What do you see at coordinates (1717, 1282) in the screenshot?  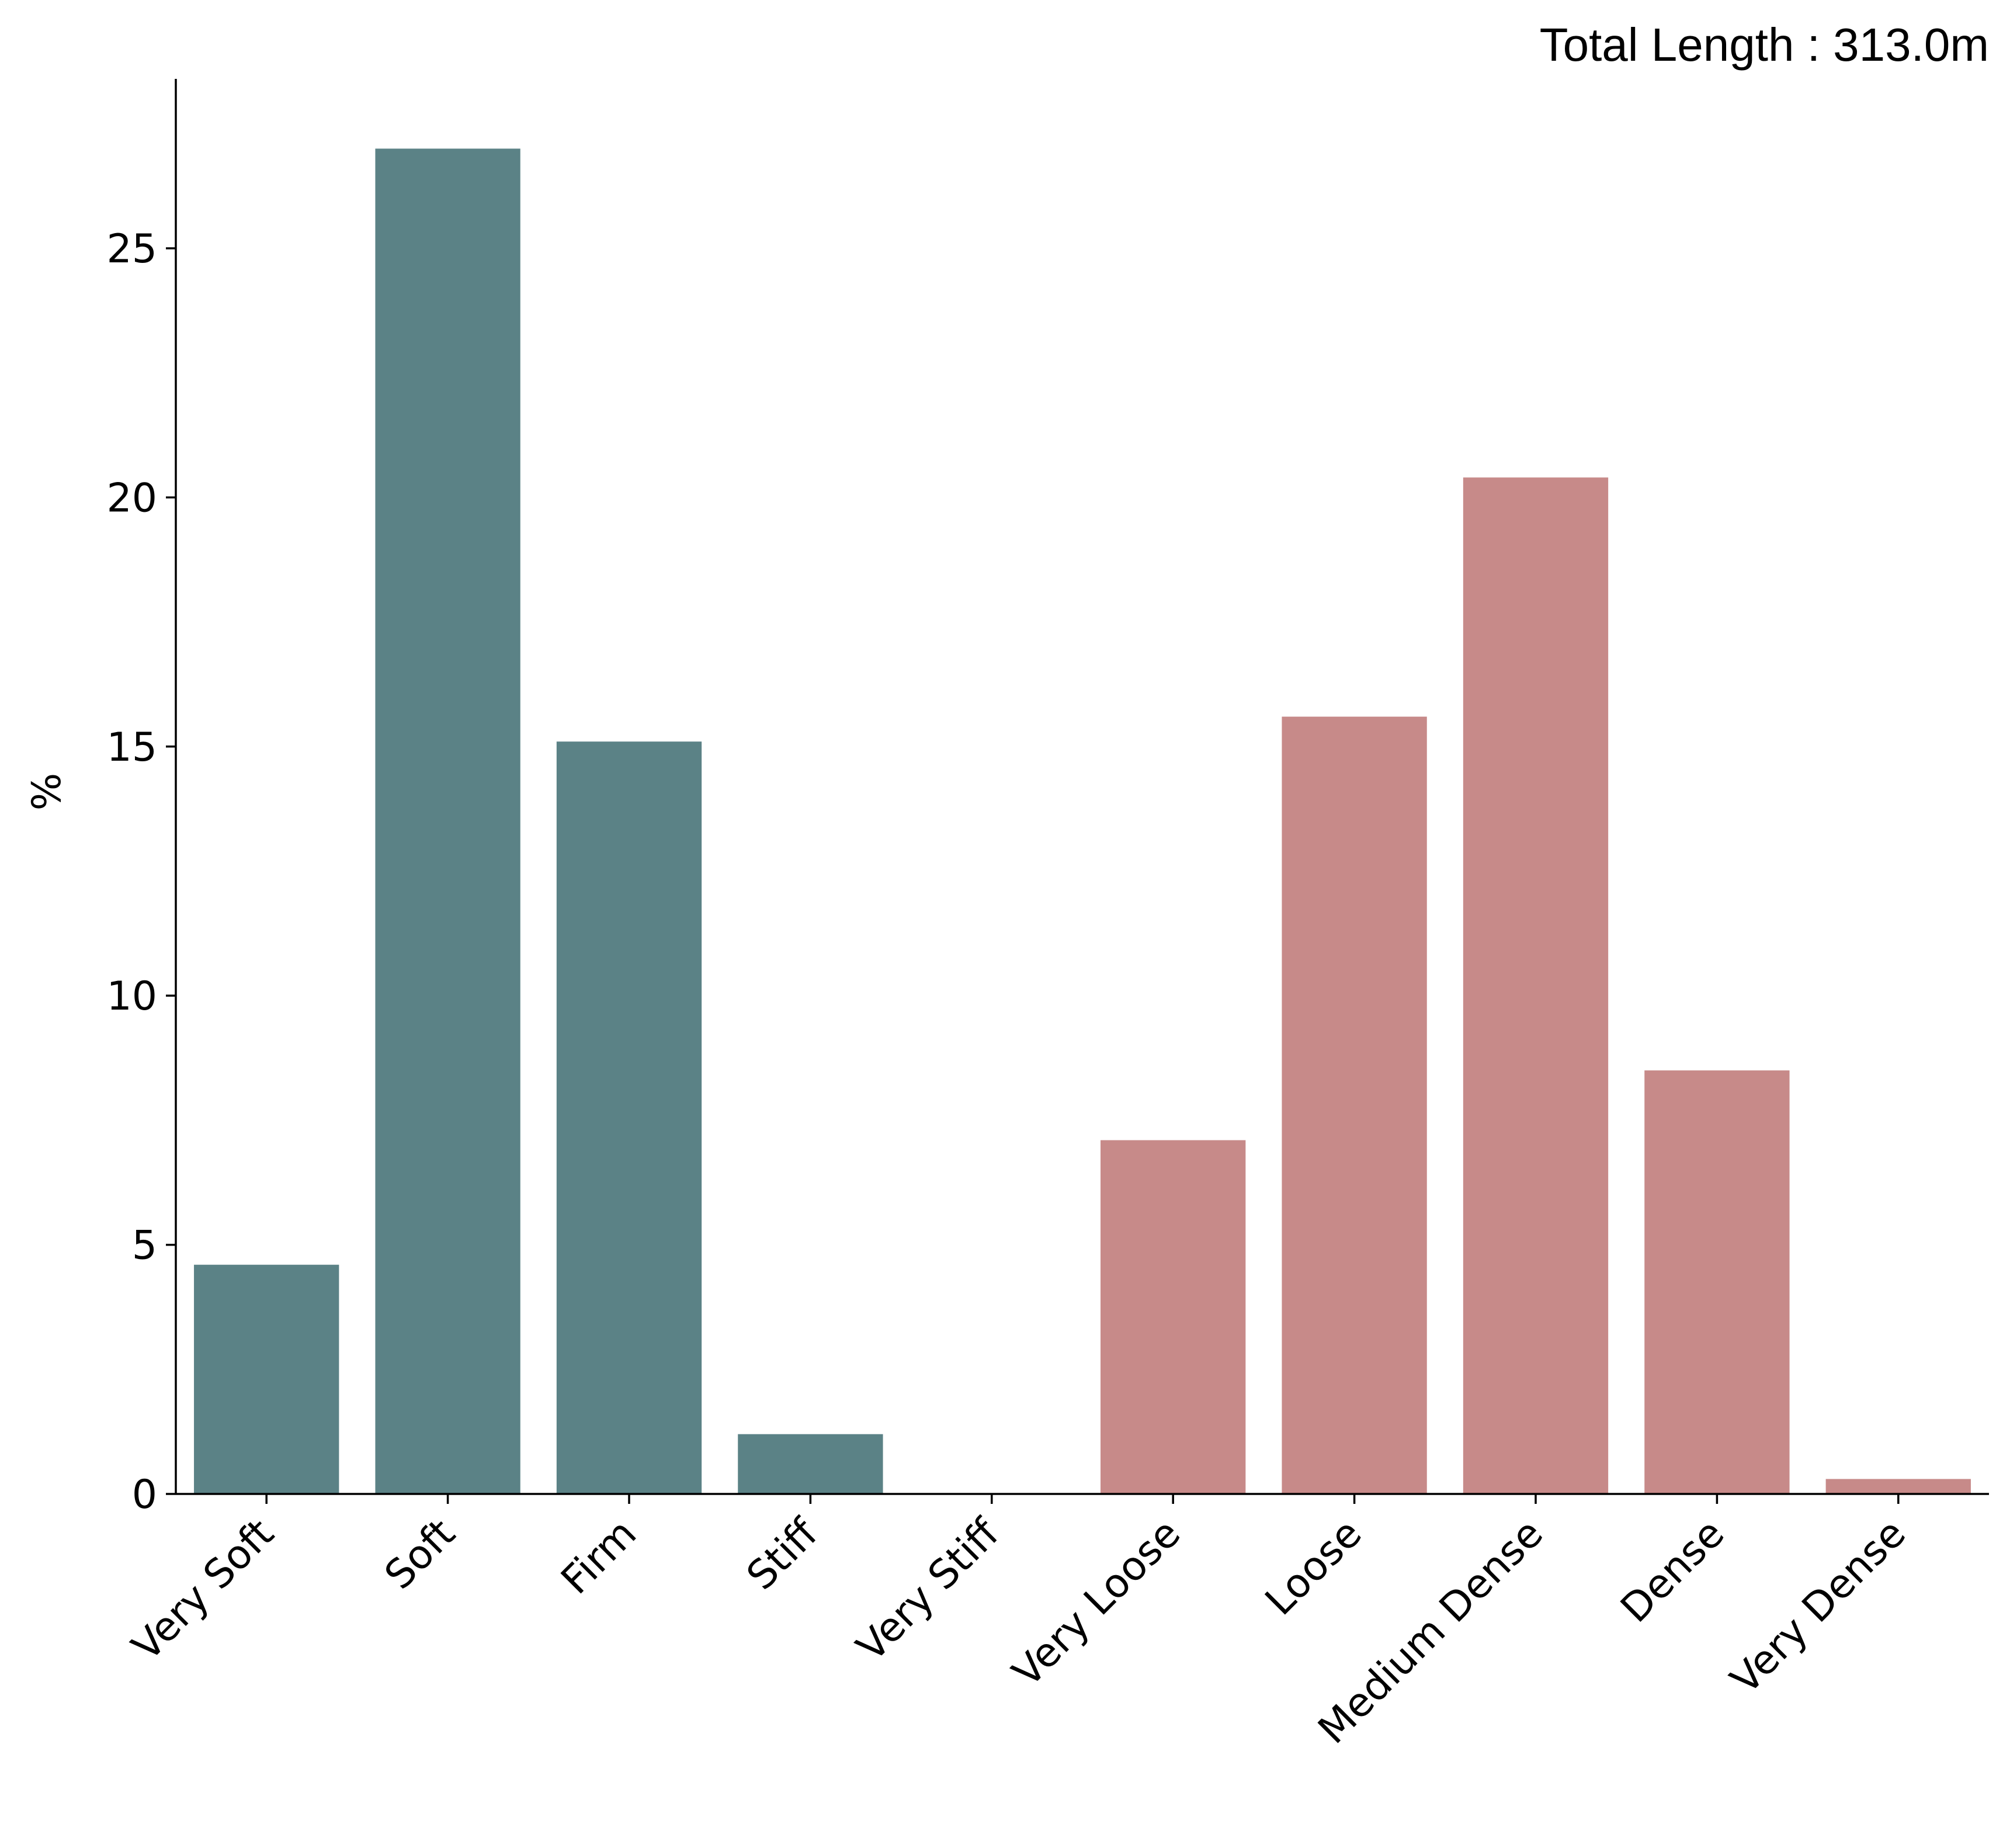 I see `bar-dense` at bounding box center [1717, 1282].